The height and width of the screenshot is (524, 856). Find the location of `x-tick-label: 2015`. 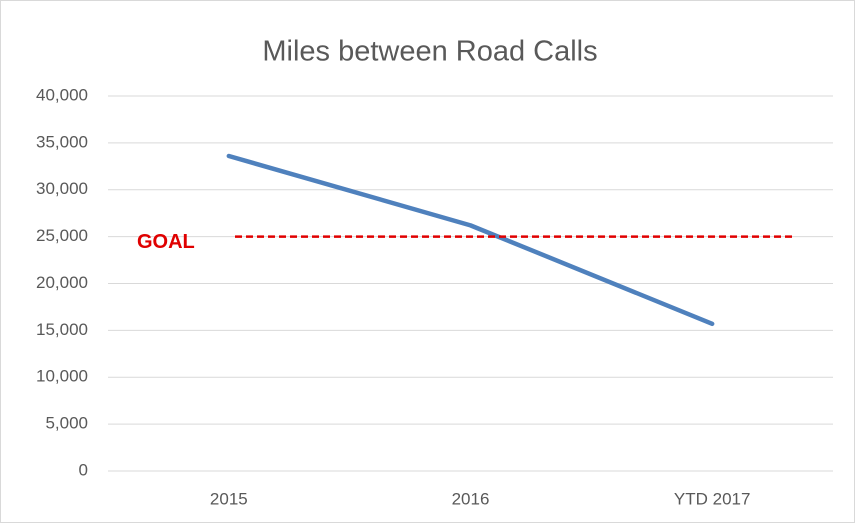

x-tick-label: 2015 is located at coordinates (229, 498).